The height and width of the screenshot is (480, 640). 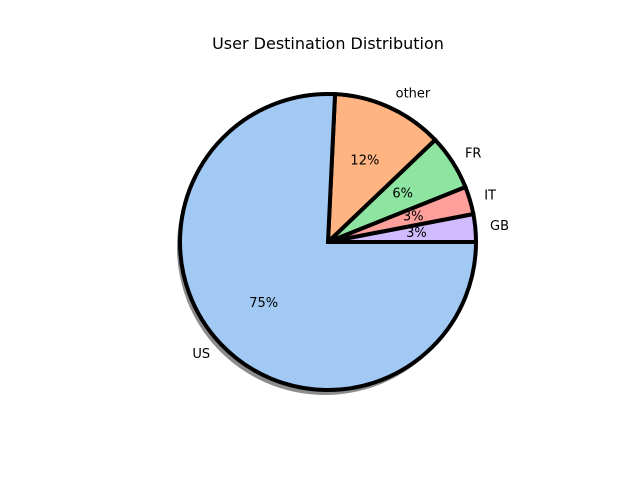 What do you see at coordinates (473, 153) in the screenshot?
I see `slice-label-fr: FR` at bounding box center [473, 153].